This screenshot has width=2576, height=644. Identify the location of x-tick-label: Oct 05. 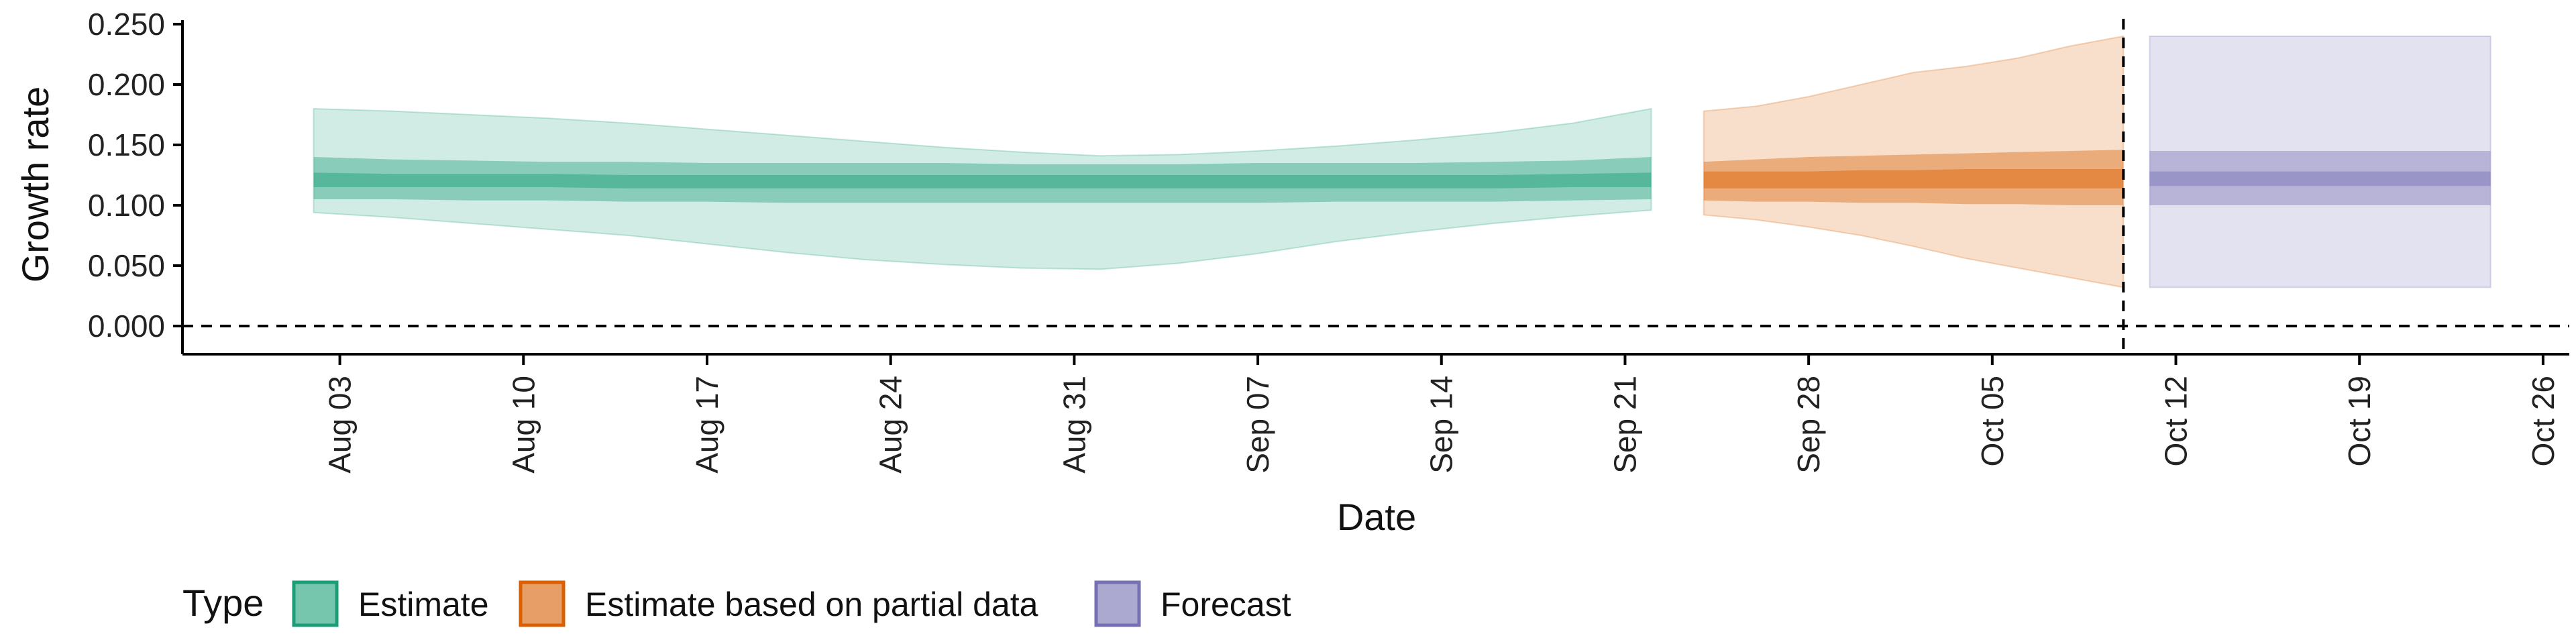
(1992, 421).